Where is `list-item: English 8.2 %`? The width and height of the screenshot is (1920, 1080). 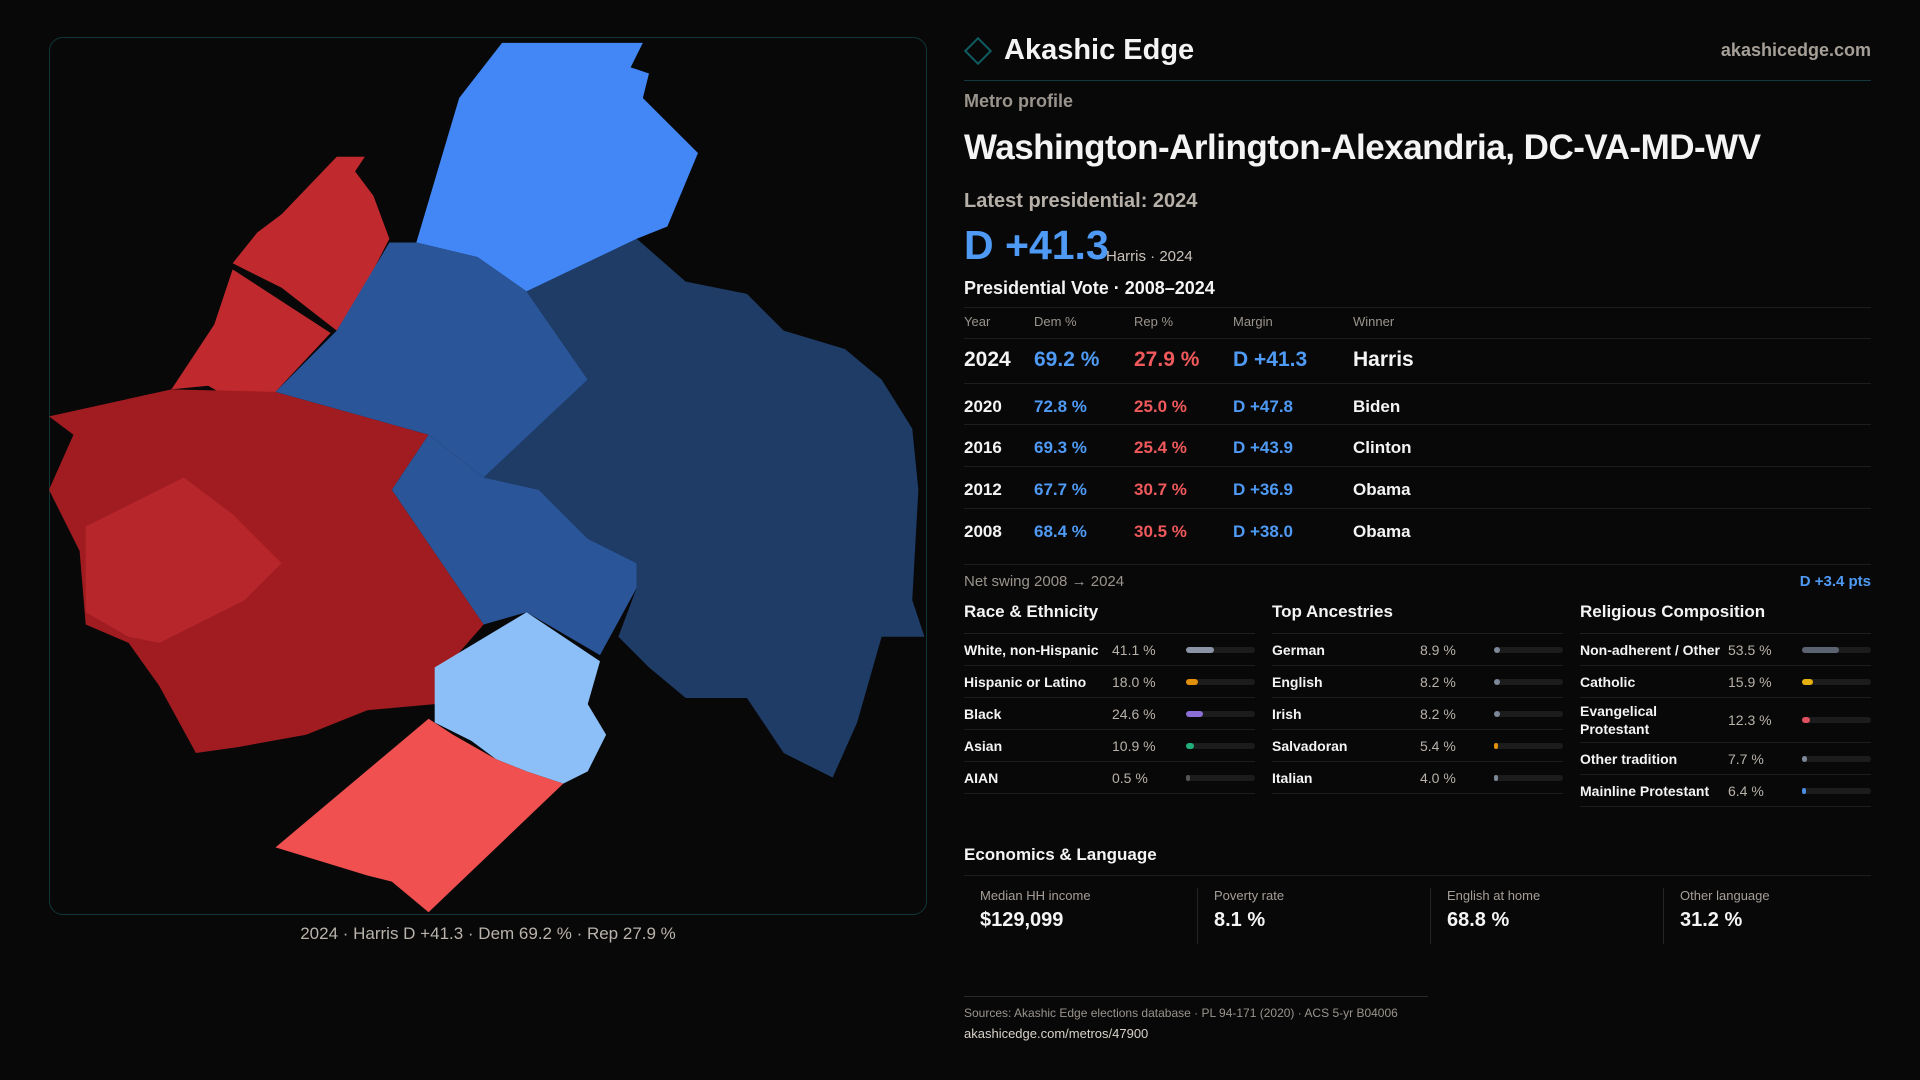
list-item: English 8.2 % is located at coordinates (1417, 682).